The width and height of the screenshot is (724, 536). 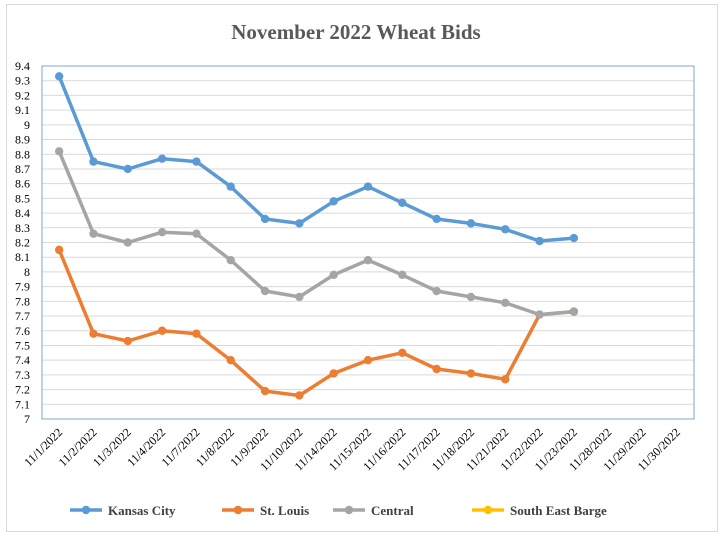 I want to click on y-tick-label: 8.6, so click(x=22, y=184).